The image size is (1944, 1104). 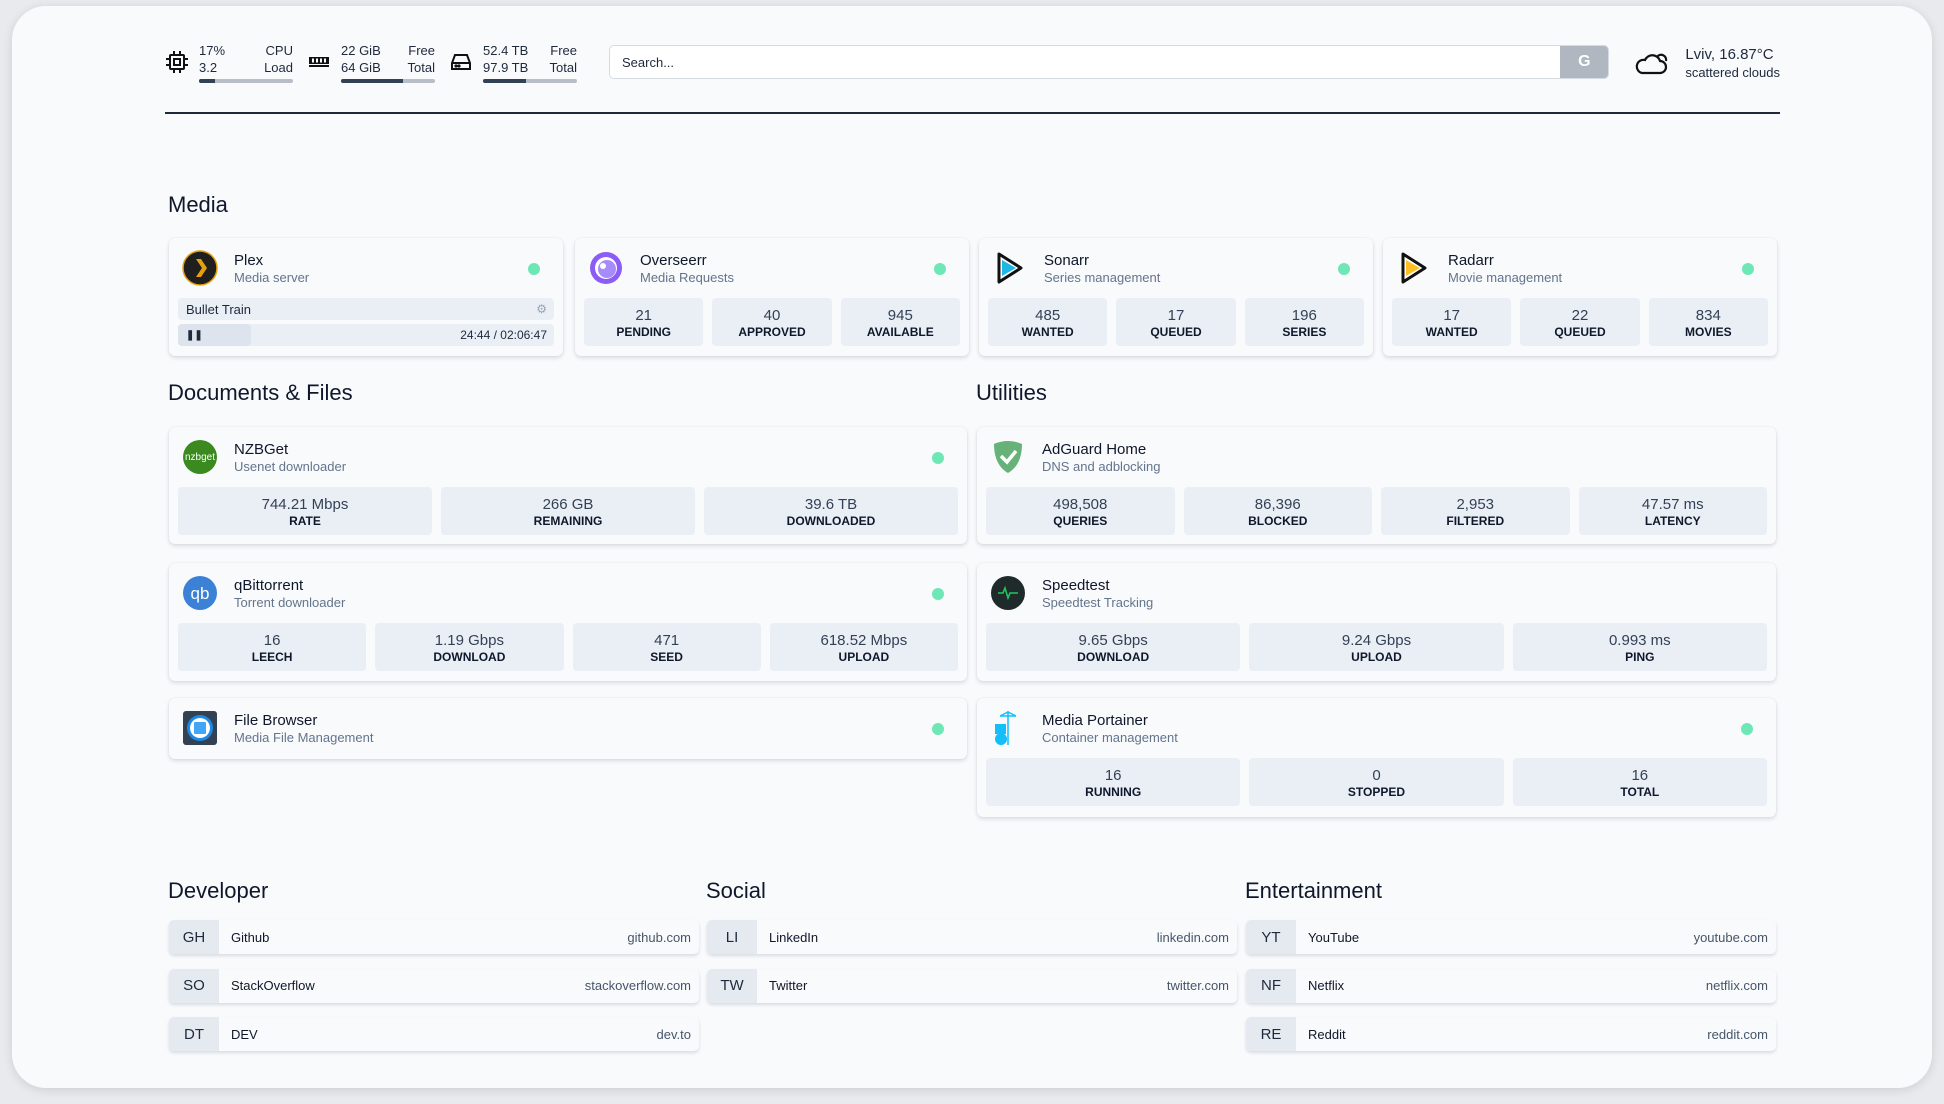 What do you see at coordinates (1672, 520) in the screenshot?
I see `stat-label: LATENCY` at bounding box center [1672, 520].